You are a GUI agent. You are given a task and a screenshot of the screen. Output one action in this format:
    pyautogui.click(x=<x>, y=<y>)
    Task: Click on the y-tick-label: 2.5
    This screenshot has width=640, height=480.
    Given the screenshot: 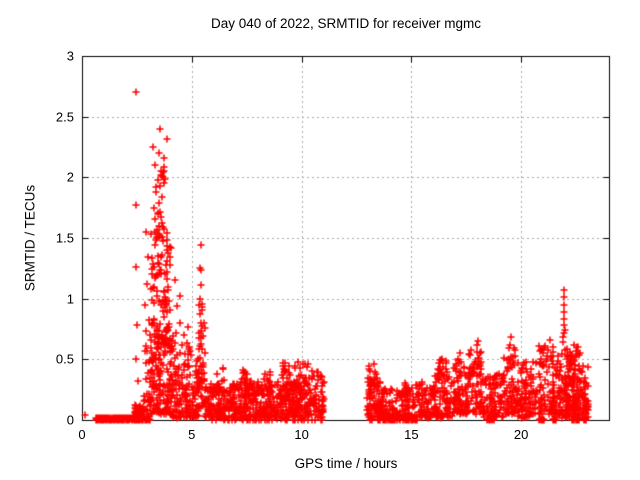 What is the action you would take?
    pyautogui.click(x=64, y=117)
    